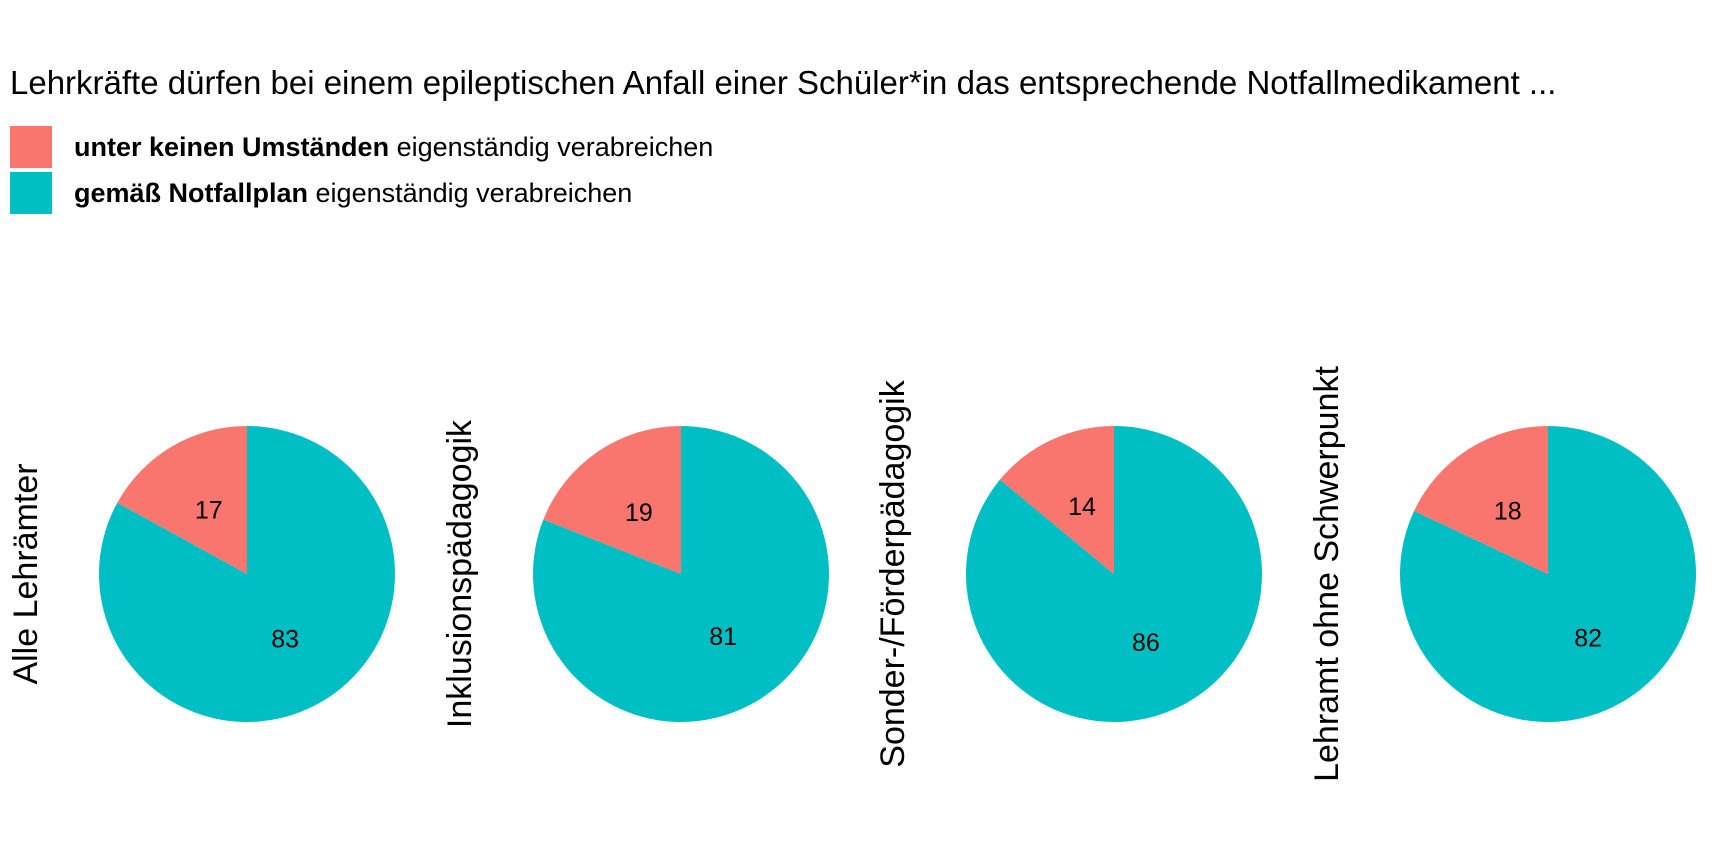 The height and width of the screenshot is (864, 1728). What do you see at coordinates (232, 146) in the screenshot?
I see `legend-label-bold: unter keinen Umständen` at bounding box center [232, 146].